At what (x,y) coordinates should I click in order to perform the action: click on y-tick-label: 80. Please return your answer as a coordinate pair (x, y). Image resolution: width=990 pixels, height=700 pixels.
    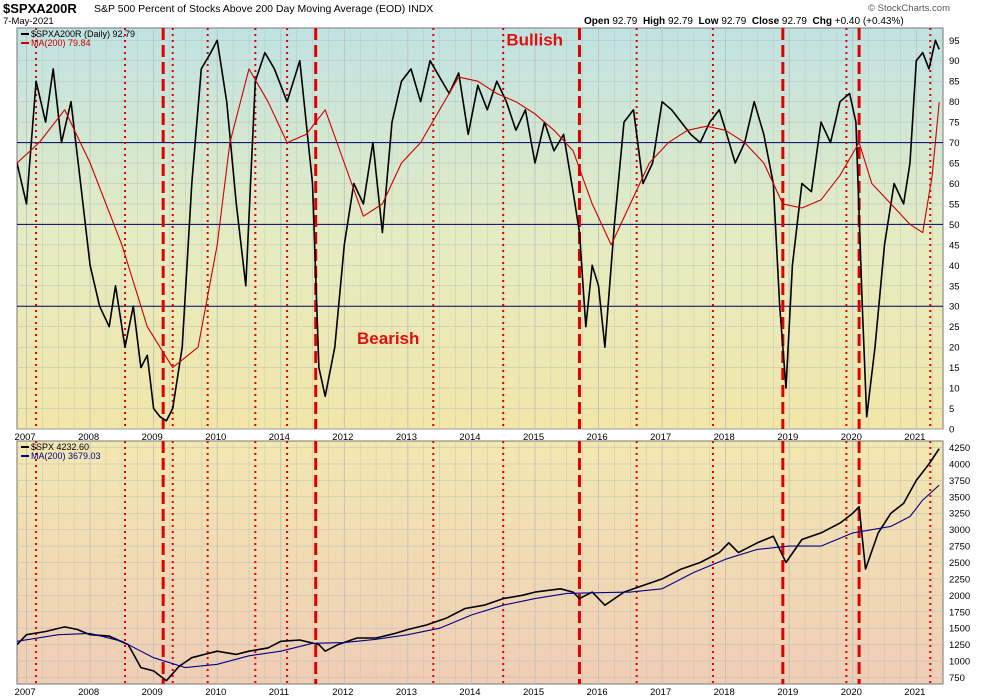
    Looking at the image, I should click on (954, 102).